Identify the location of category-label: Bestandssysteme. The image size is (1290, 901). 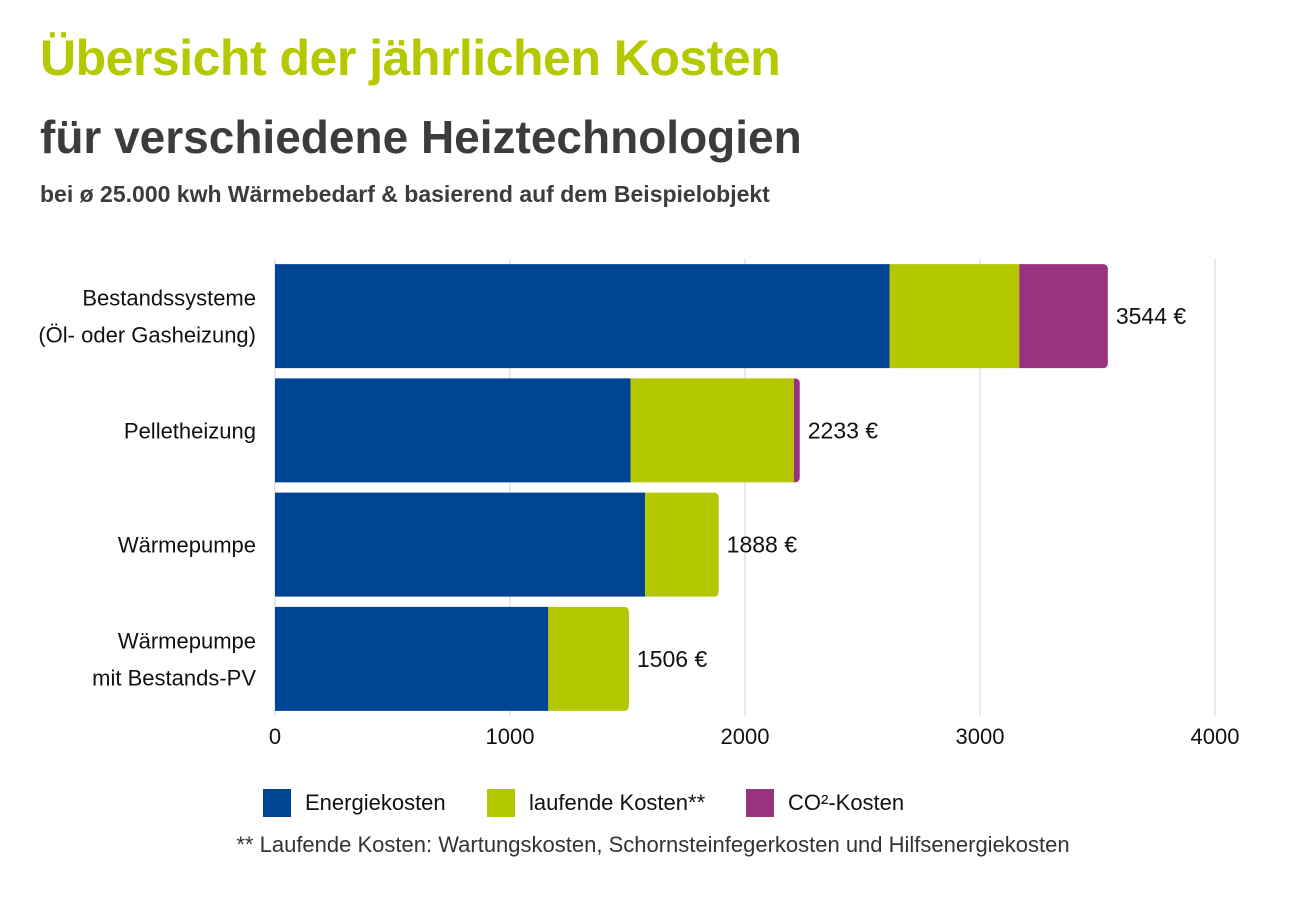
(169, 298).